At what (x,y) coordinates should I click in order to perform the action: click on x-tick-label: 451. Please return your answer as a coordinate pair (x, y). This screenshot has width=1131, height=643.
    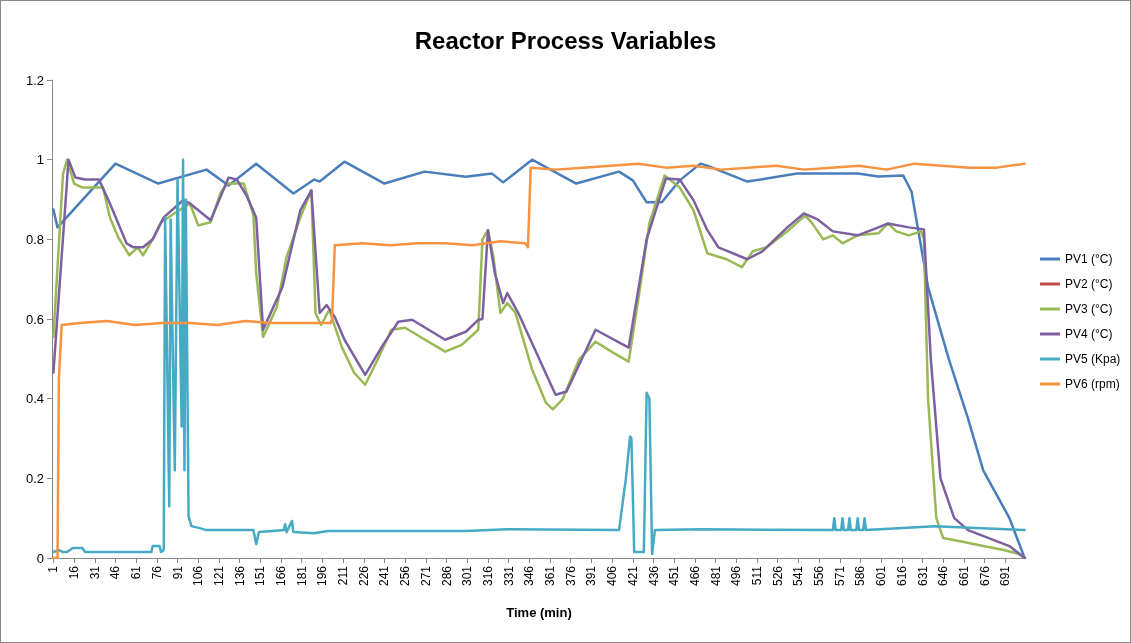
    Looking at the image, I should click on (674, 576).